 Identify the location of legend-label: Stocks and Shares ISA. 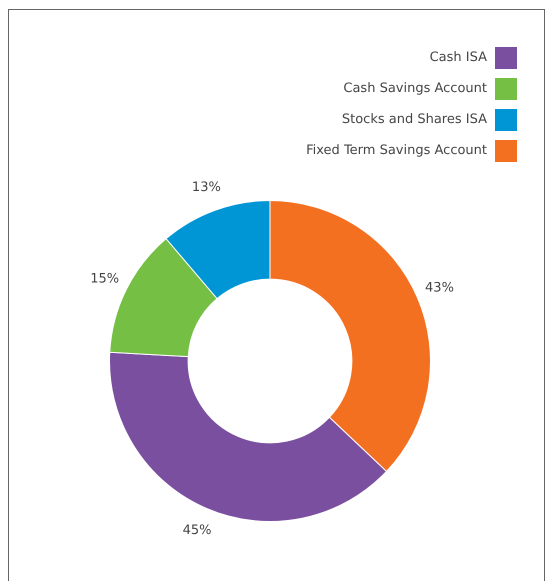
(414, 119).